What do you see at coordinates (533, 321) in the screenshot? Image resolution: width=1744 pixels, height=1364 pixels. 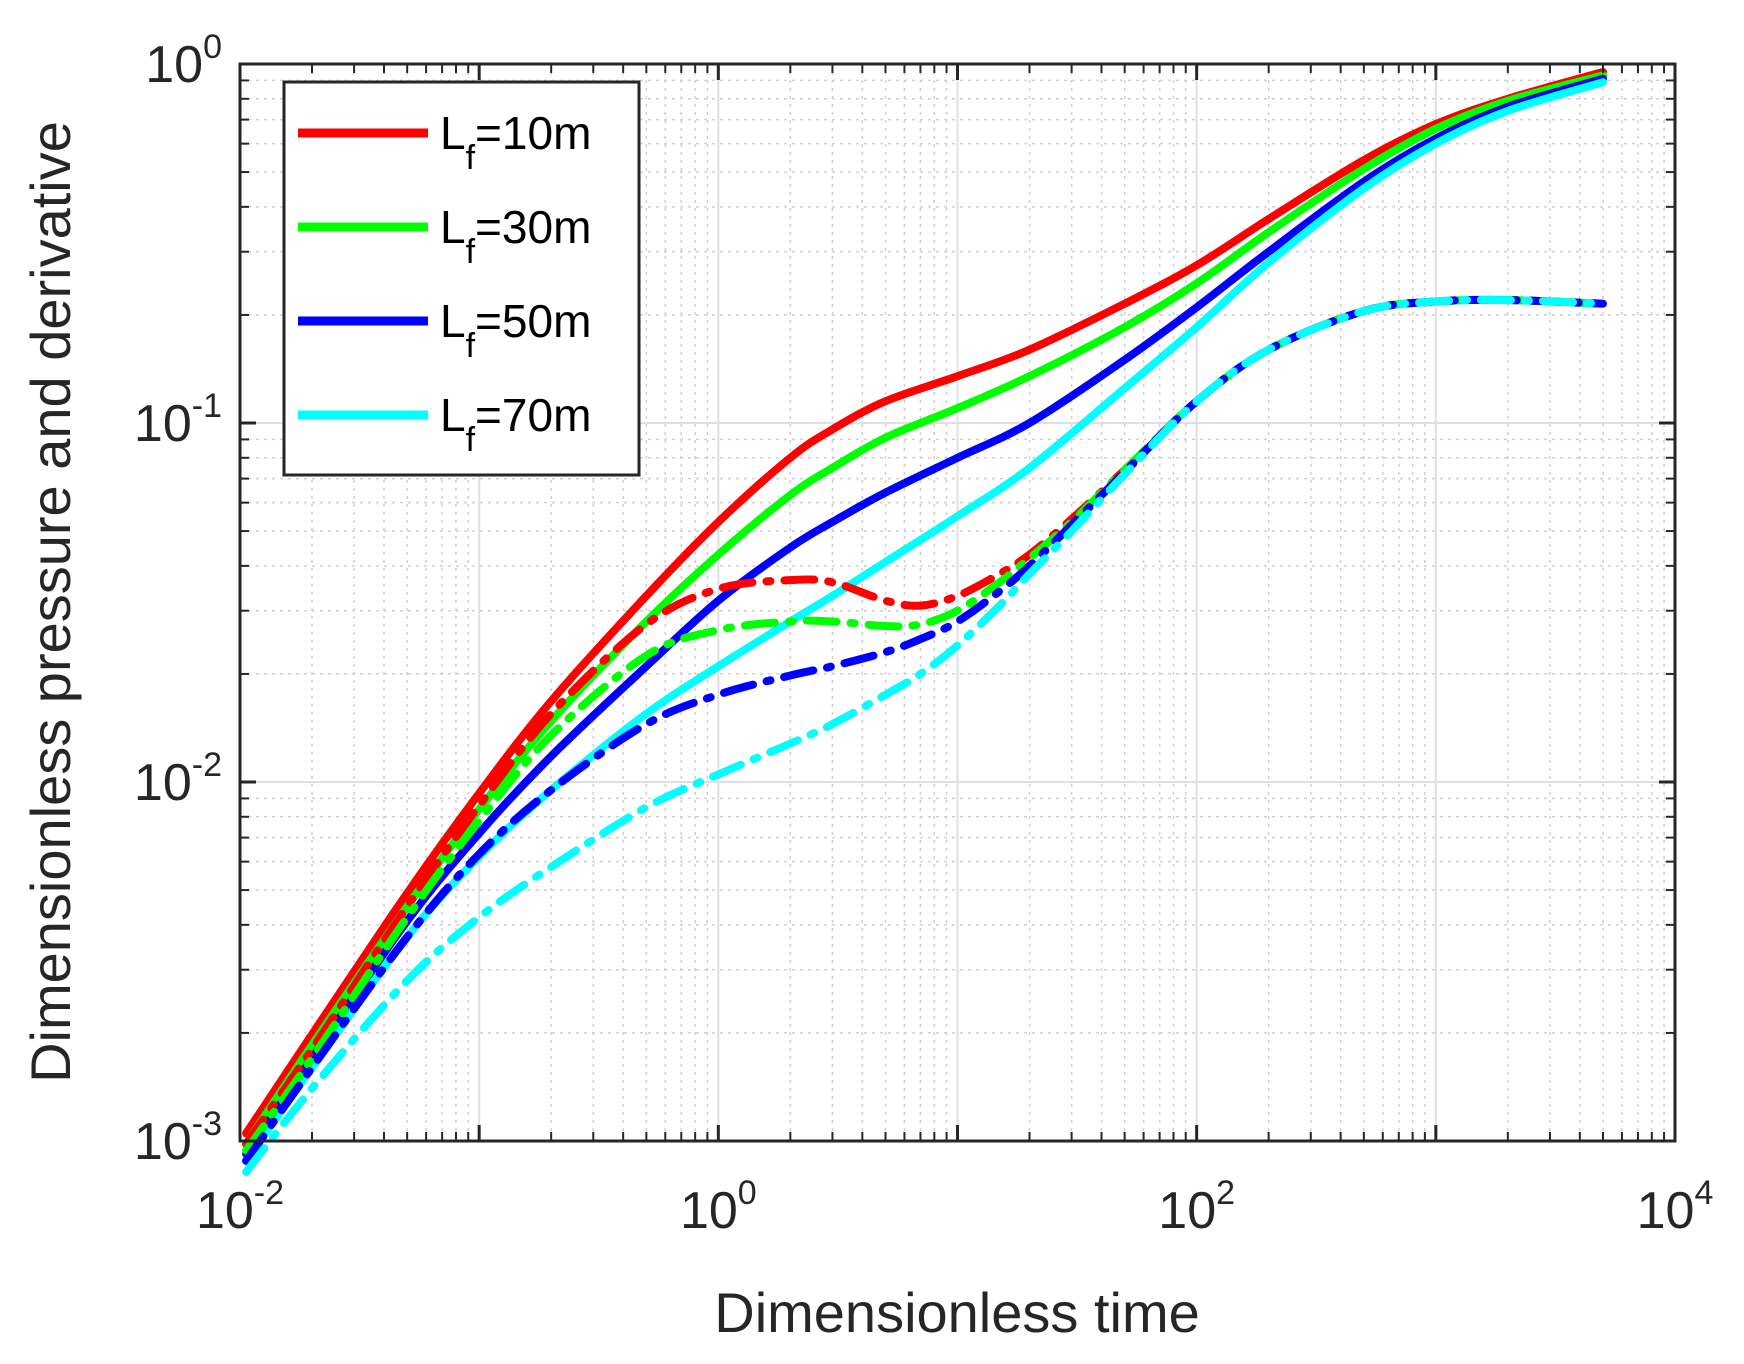 I see `legend-label-suffix: =50m` at bounding box center [533, 321].